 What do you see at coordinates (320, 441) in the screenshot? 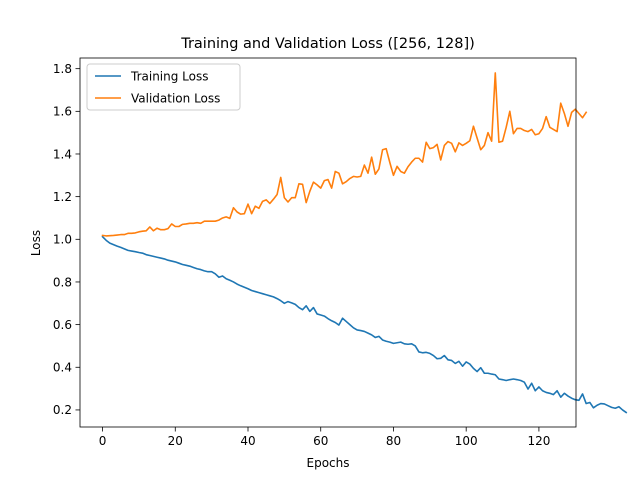
I see `x-tick-label: 60` at bounding box center [320, 441].